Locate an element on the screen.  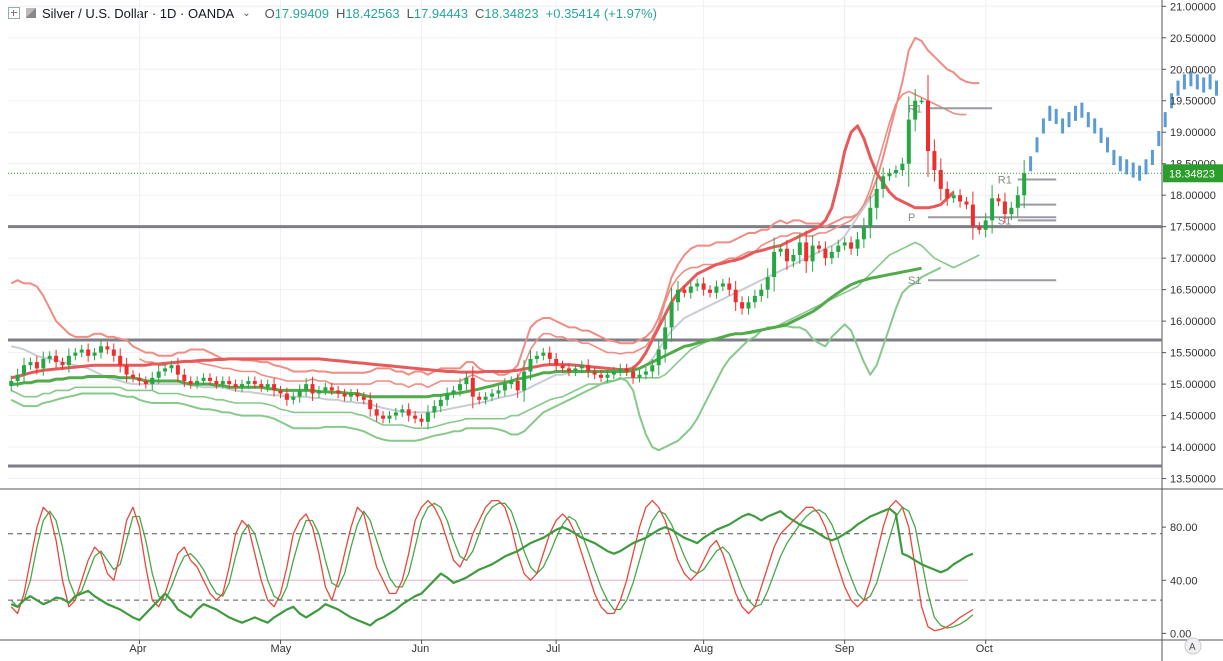
price-tick-label: 14.50000 is located at coordinates (1193, 417).